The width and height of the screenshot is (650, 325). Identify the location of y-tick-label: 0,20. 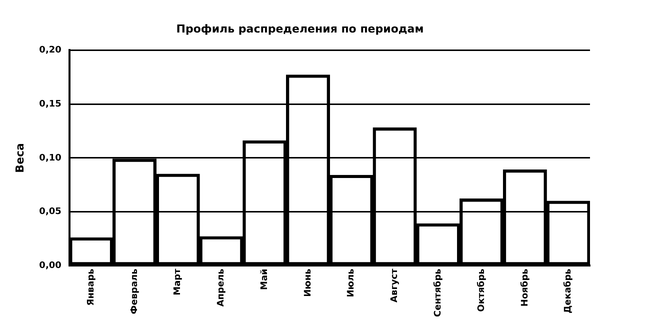
(50, 51).